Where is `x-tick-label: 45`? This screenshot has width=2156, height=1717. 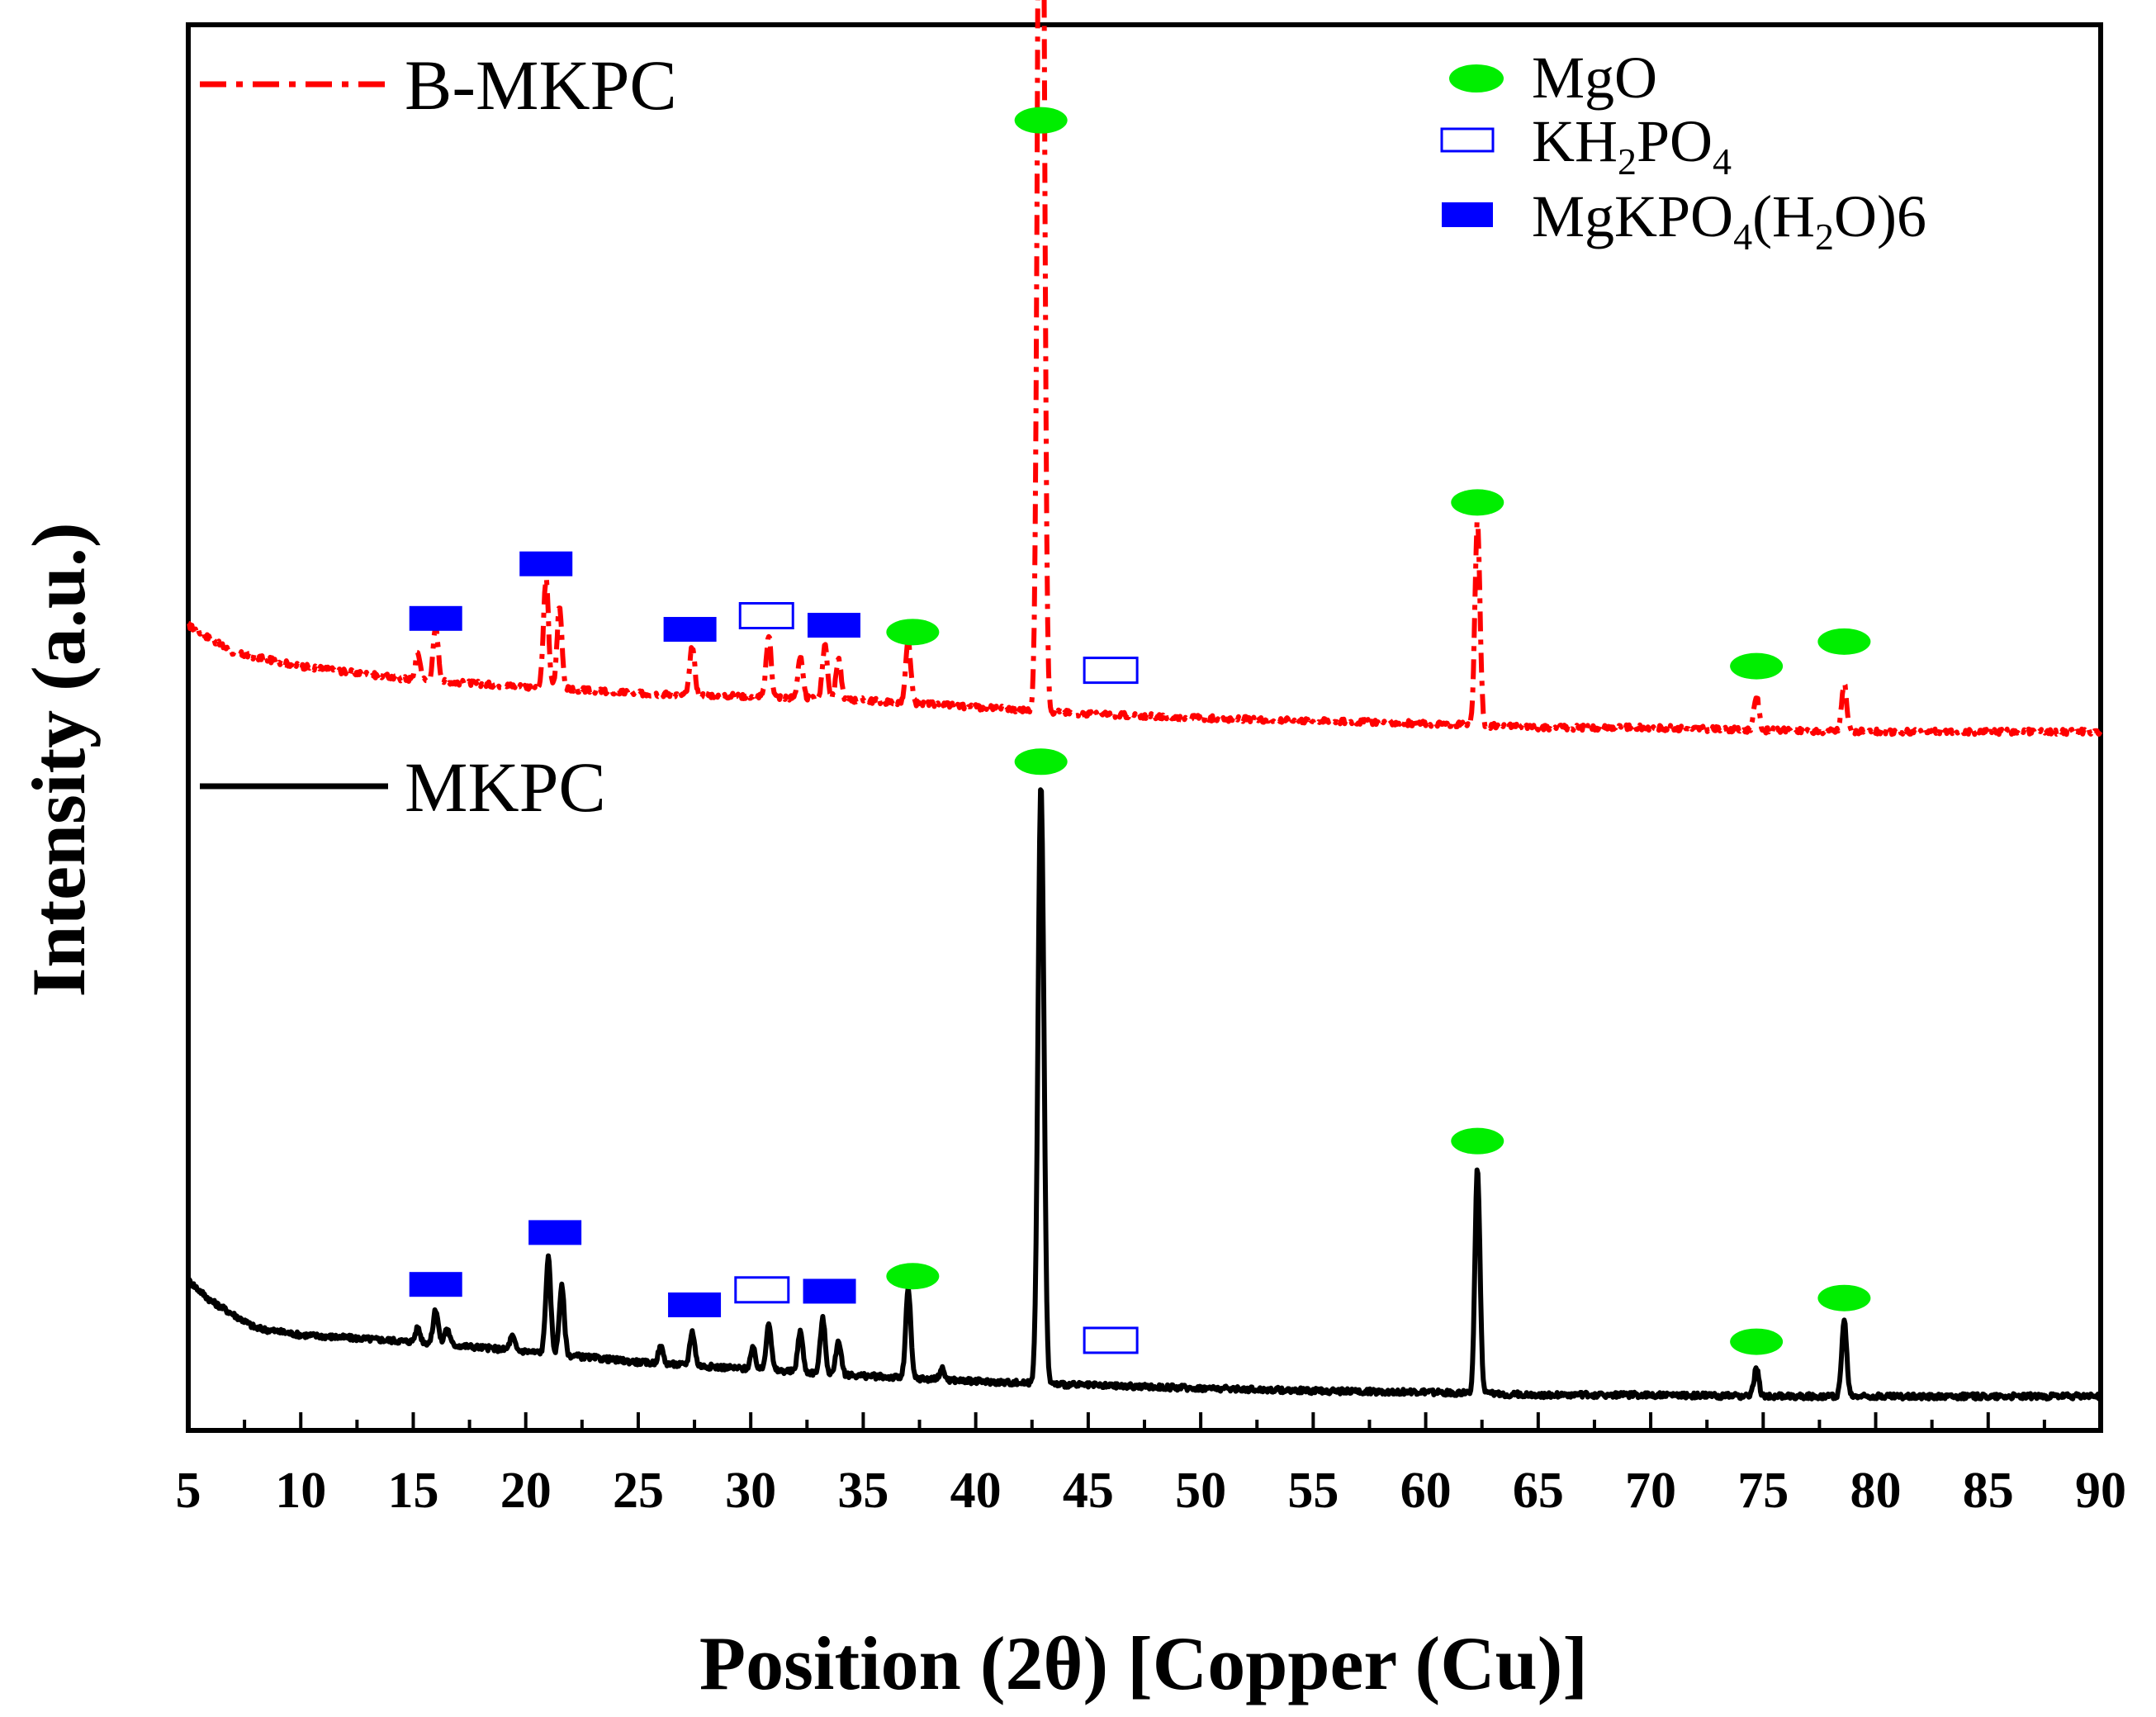
x-tick-label: 45 is located at coordinates (1088, 1491).